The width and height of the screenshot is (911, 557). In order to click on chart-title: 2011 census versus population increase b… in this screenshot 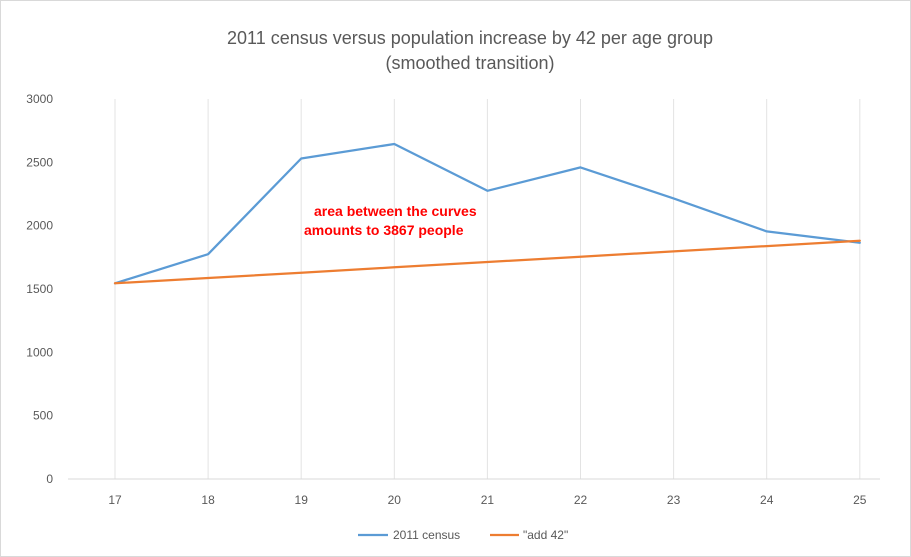, I will do `click(470, 38)`.